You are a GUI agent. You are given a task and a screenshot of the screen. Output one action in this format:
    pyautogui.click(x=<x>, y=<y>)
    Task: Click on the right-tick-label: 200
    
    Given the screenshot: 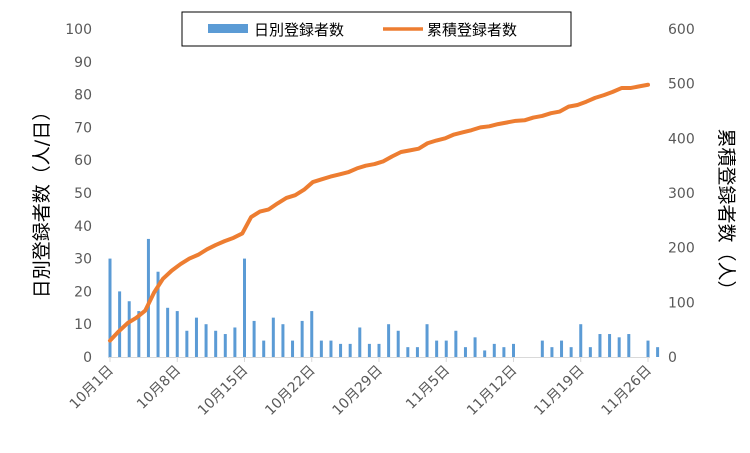 What is the action you would take?
    pyautogui.click(x=681, y=249)
    